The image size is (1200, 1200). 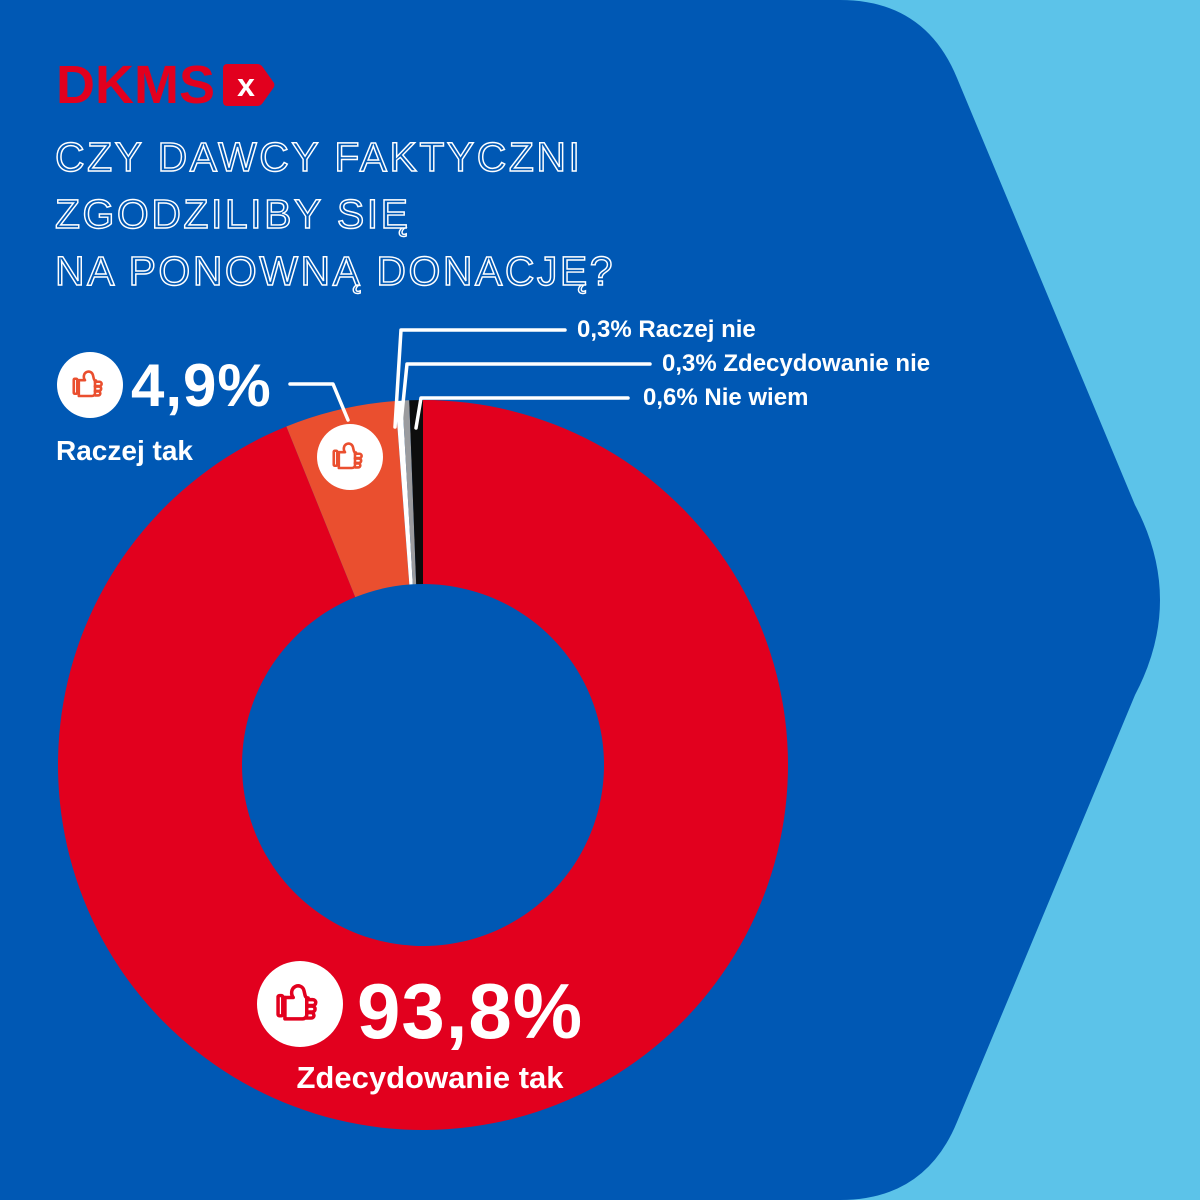 I want to click on logo-arrow-shape, so click(x=249, y=85).